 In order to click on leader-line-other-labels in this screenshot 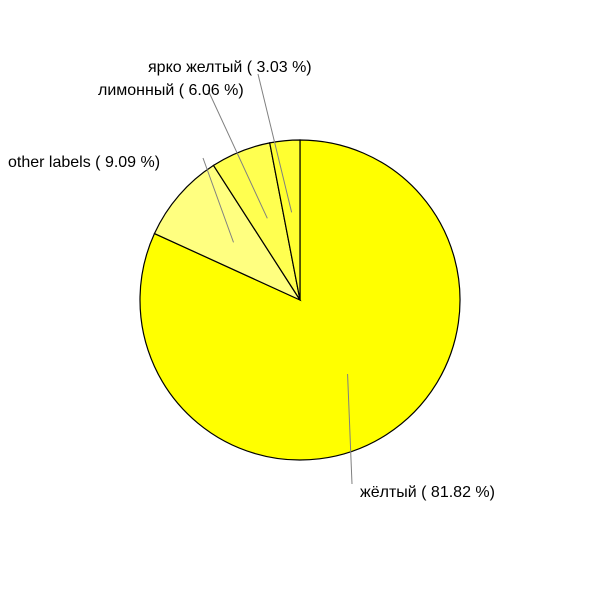, I will do `click(218, 200)`.